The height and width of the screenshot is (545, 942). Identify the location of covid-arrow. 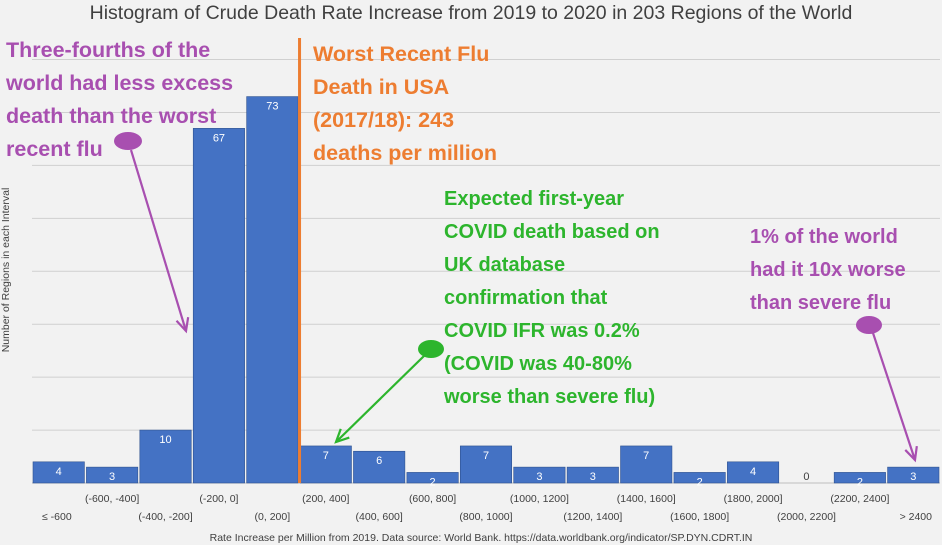
(380, 399).